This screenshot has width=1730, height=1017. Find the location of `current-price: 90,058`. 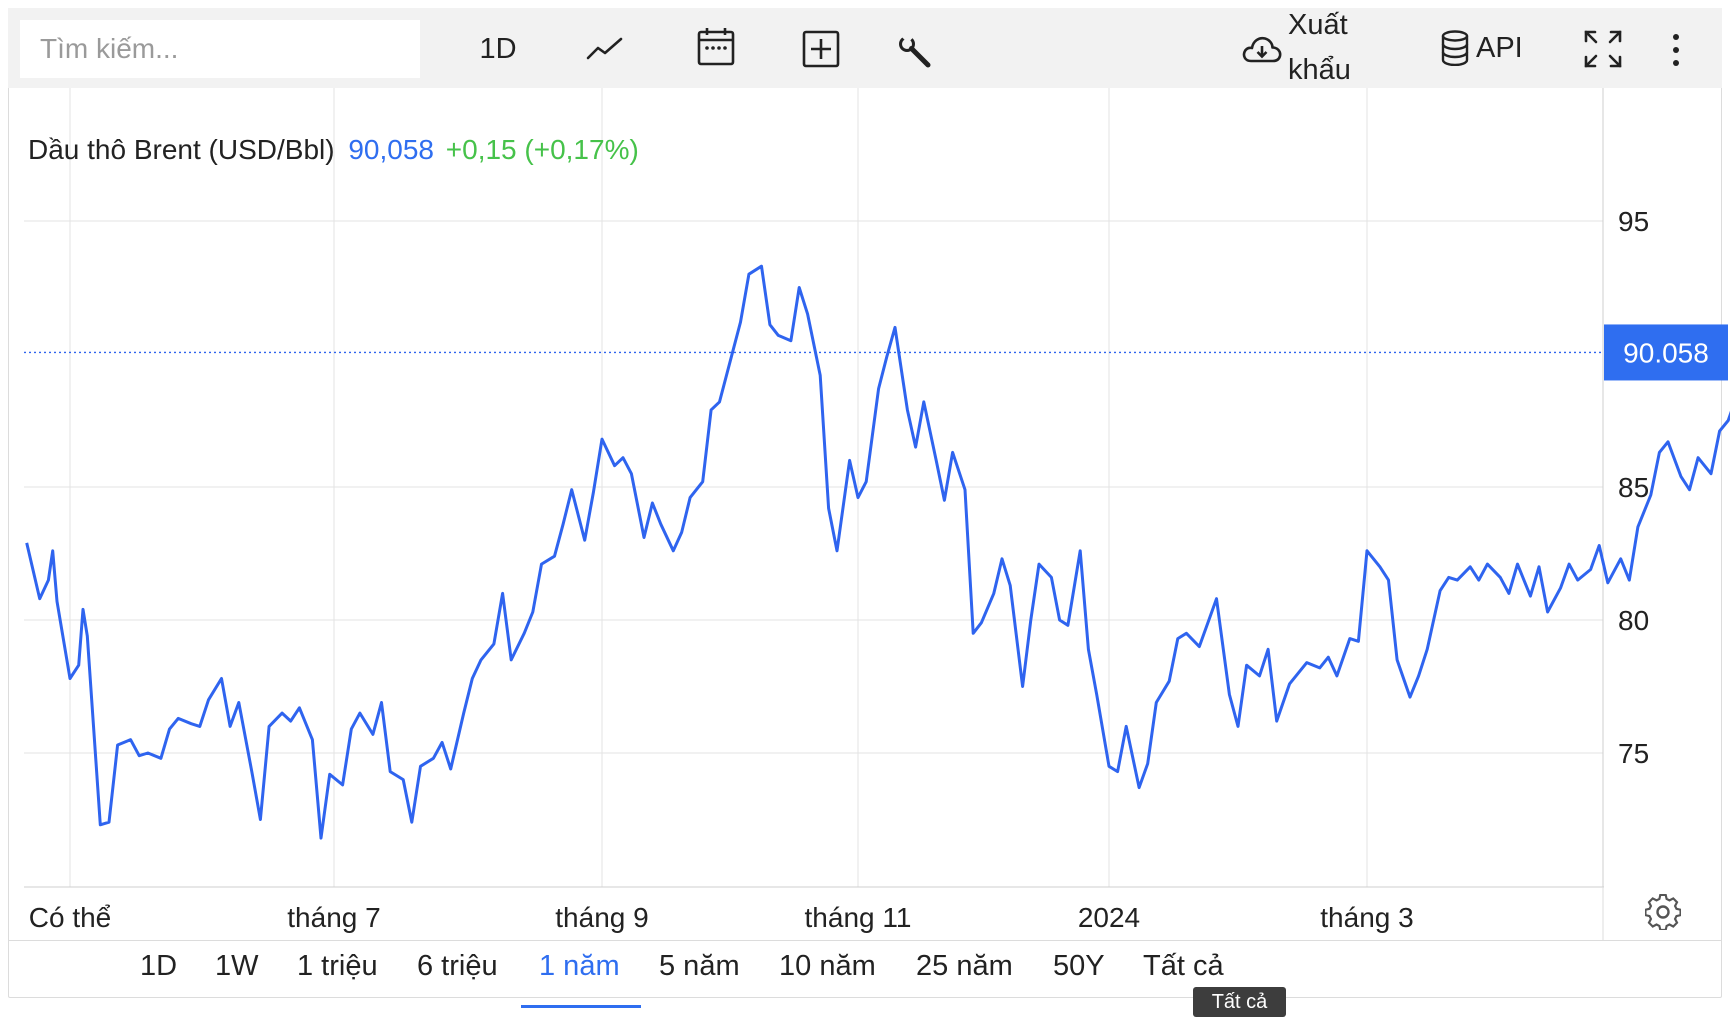

current-price: 90,058 is located at coordinates (391, 149).